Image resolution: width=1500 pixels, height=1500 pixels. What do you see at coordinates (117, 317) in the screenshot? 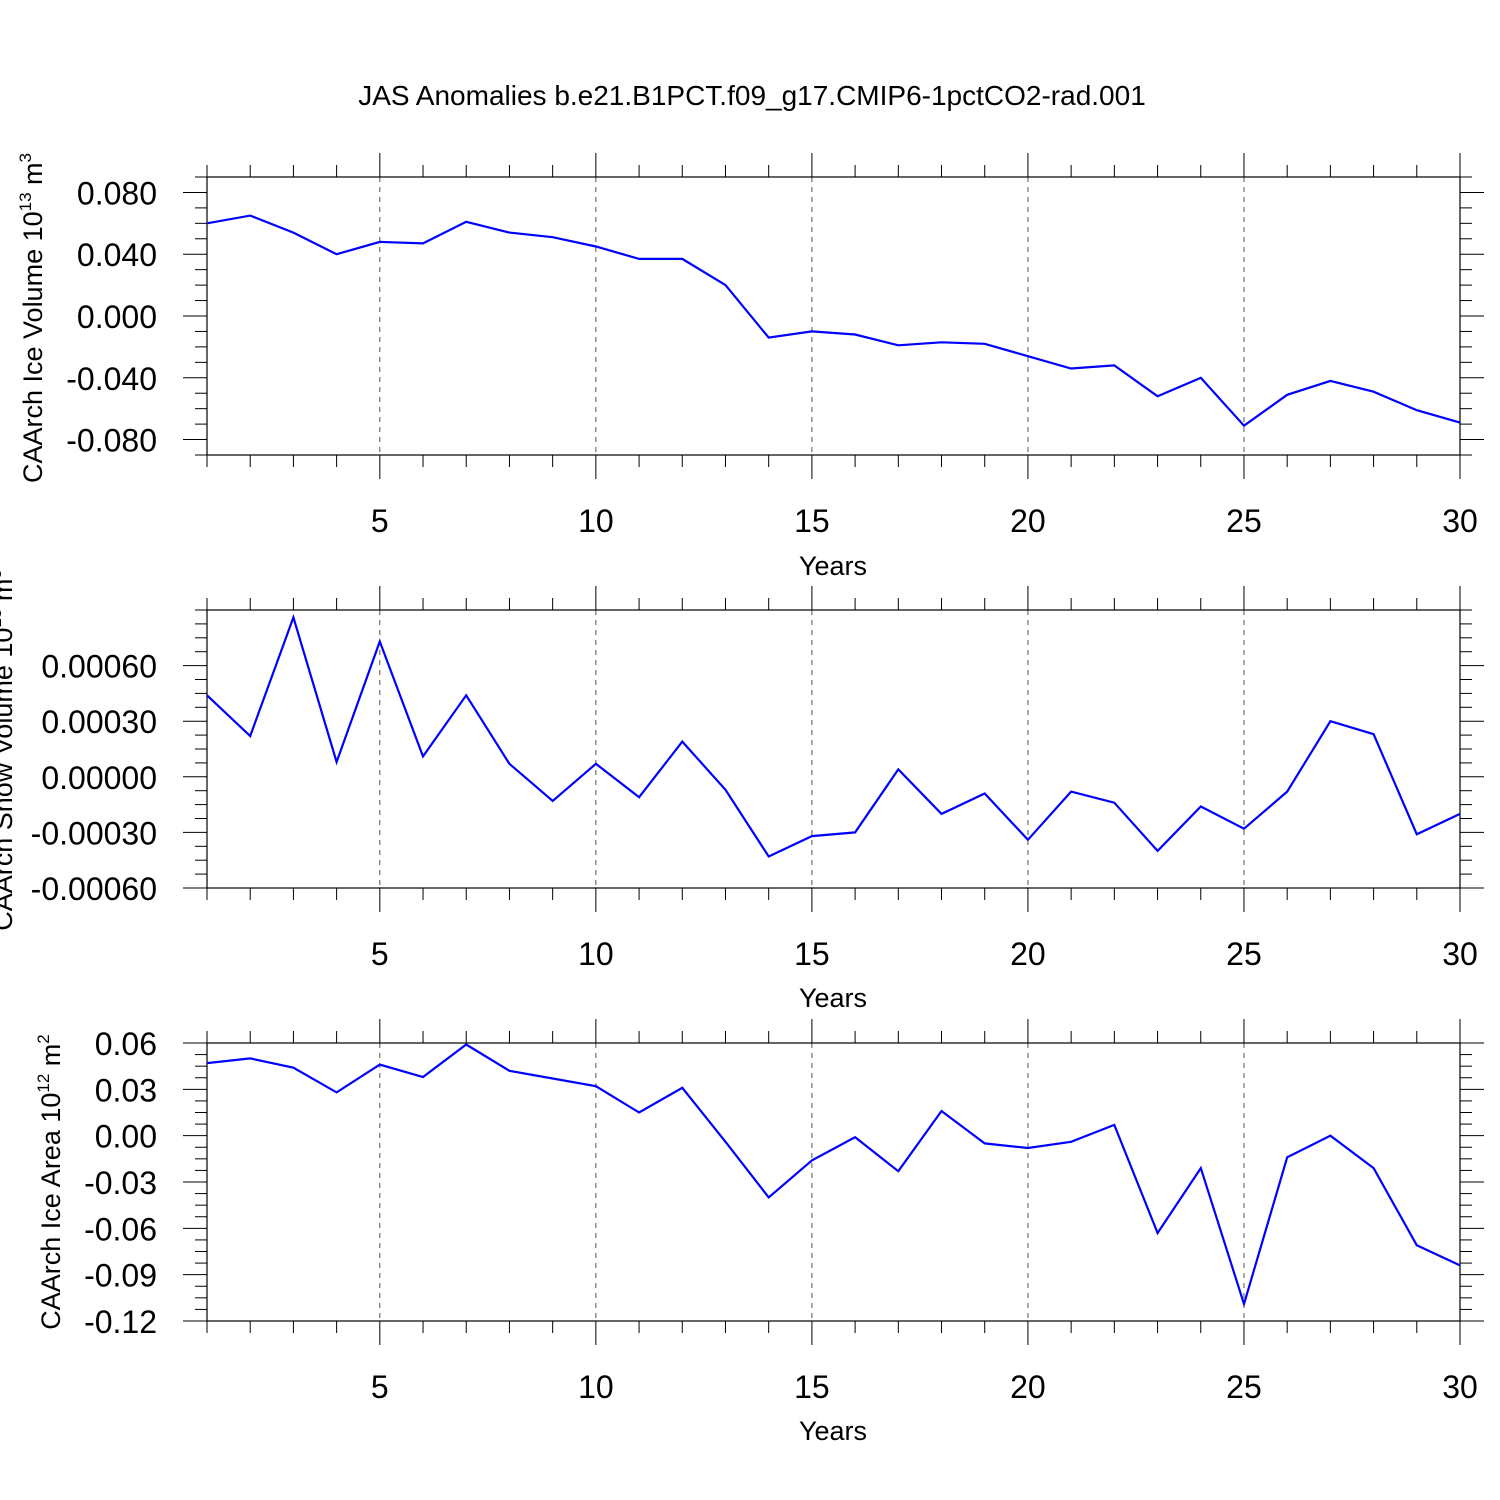
I see `y-tick-label: 0.000` at bounding box center [117, 317].